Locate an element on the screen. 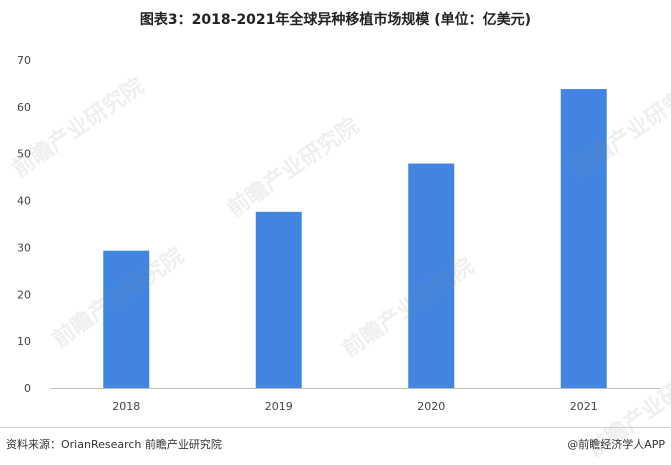  x-tick-label: 2019 is located at coordinates (279, 406).